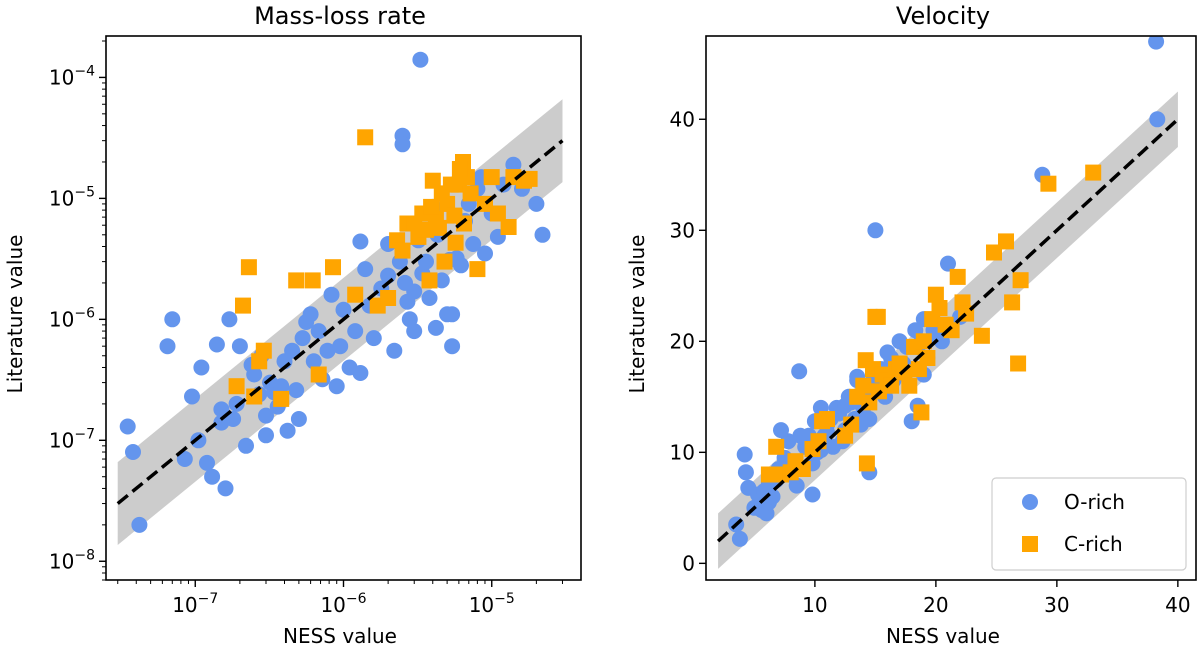 The width and height of the screenshot is (1200, 652). I want to click on legend-c-rich-label: C-rich, so click(1093, 544).